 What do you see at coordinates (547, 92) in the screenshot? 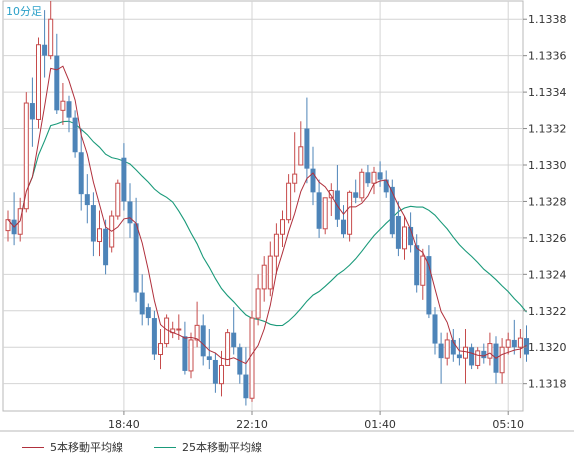
I see `y-tick-label: 1.1334` at bounding box center [547, 92].